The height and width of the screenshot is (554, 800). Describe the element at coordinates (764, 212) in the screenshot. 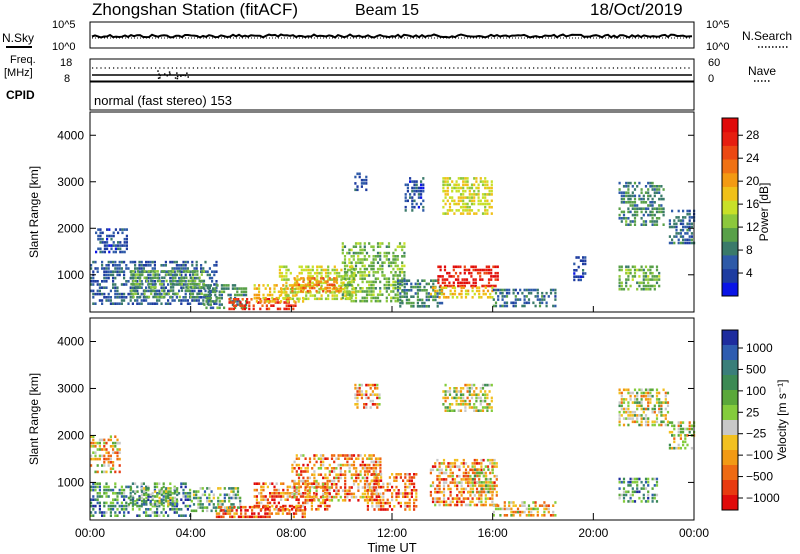

I see `power-colorbar-label: Power [dB]` at that location.